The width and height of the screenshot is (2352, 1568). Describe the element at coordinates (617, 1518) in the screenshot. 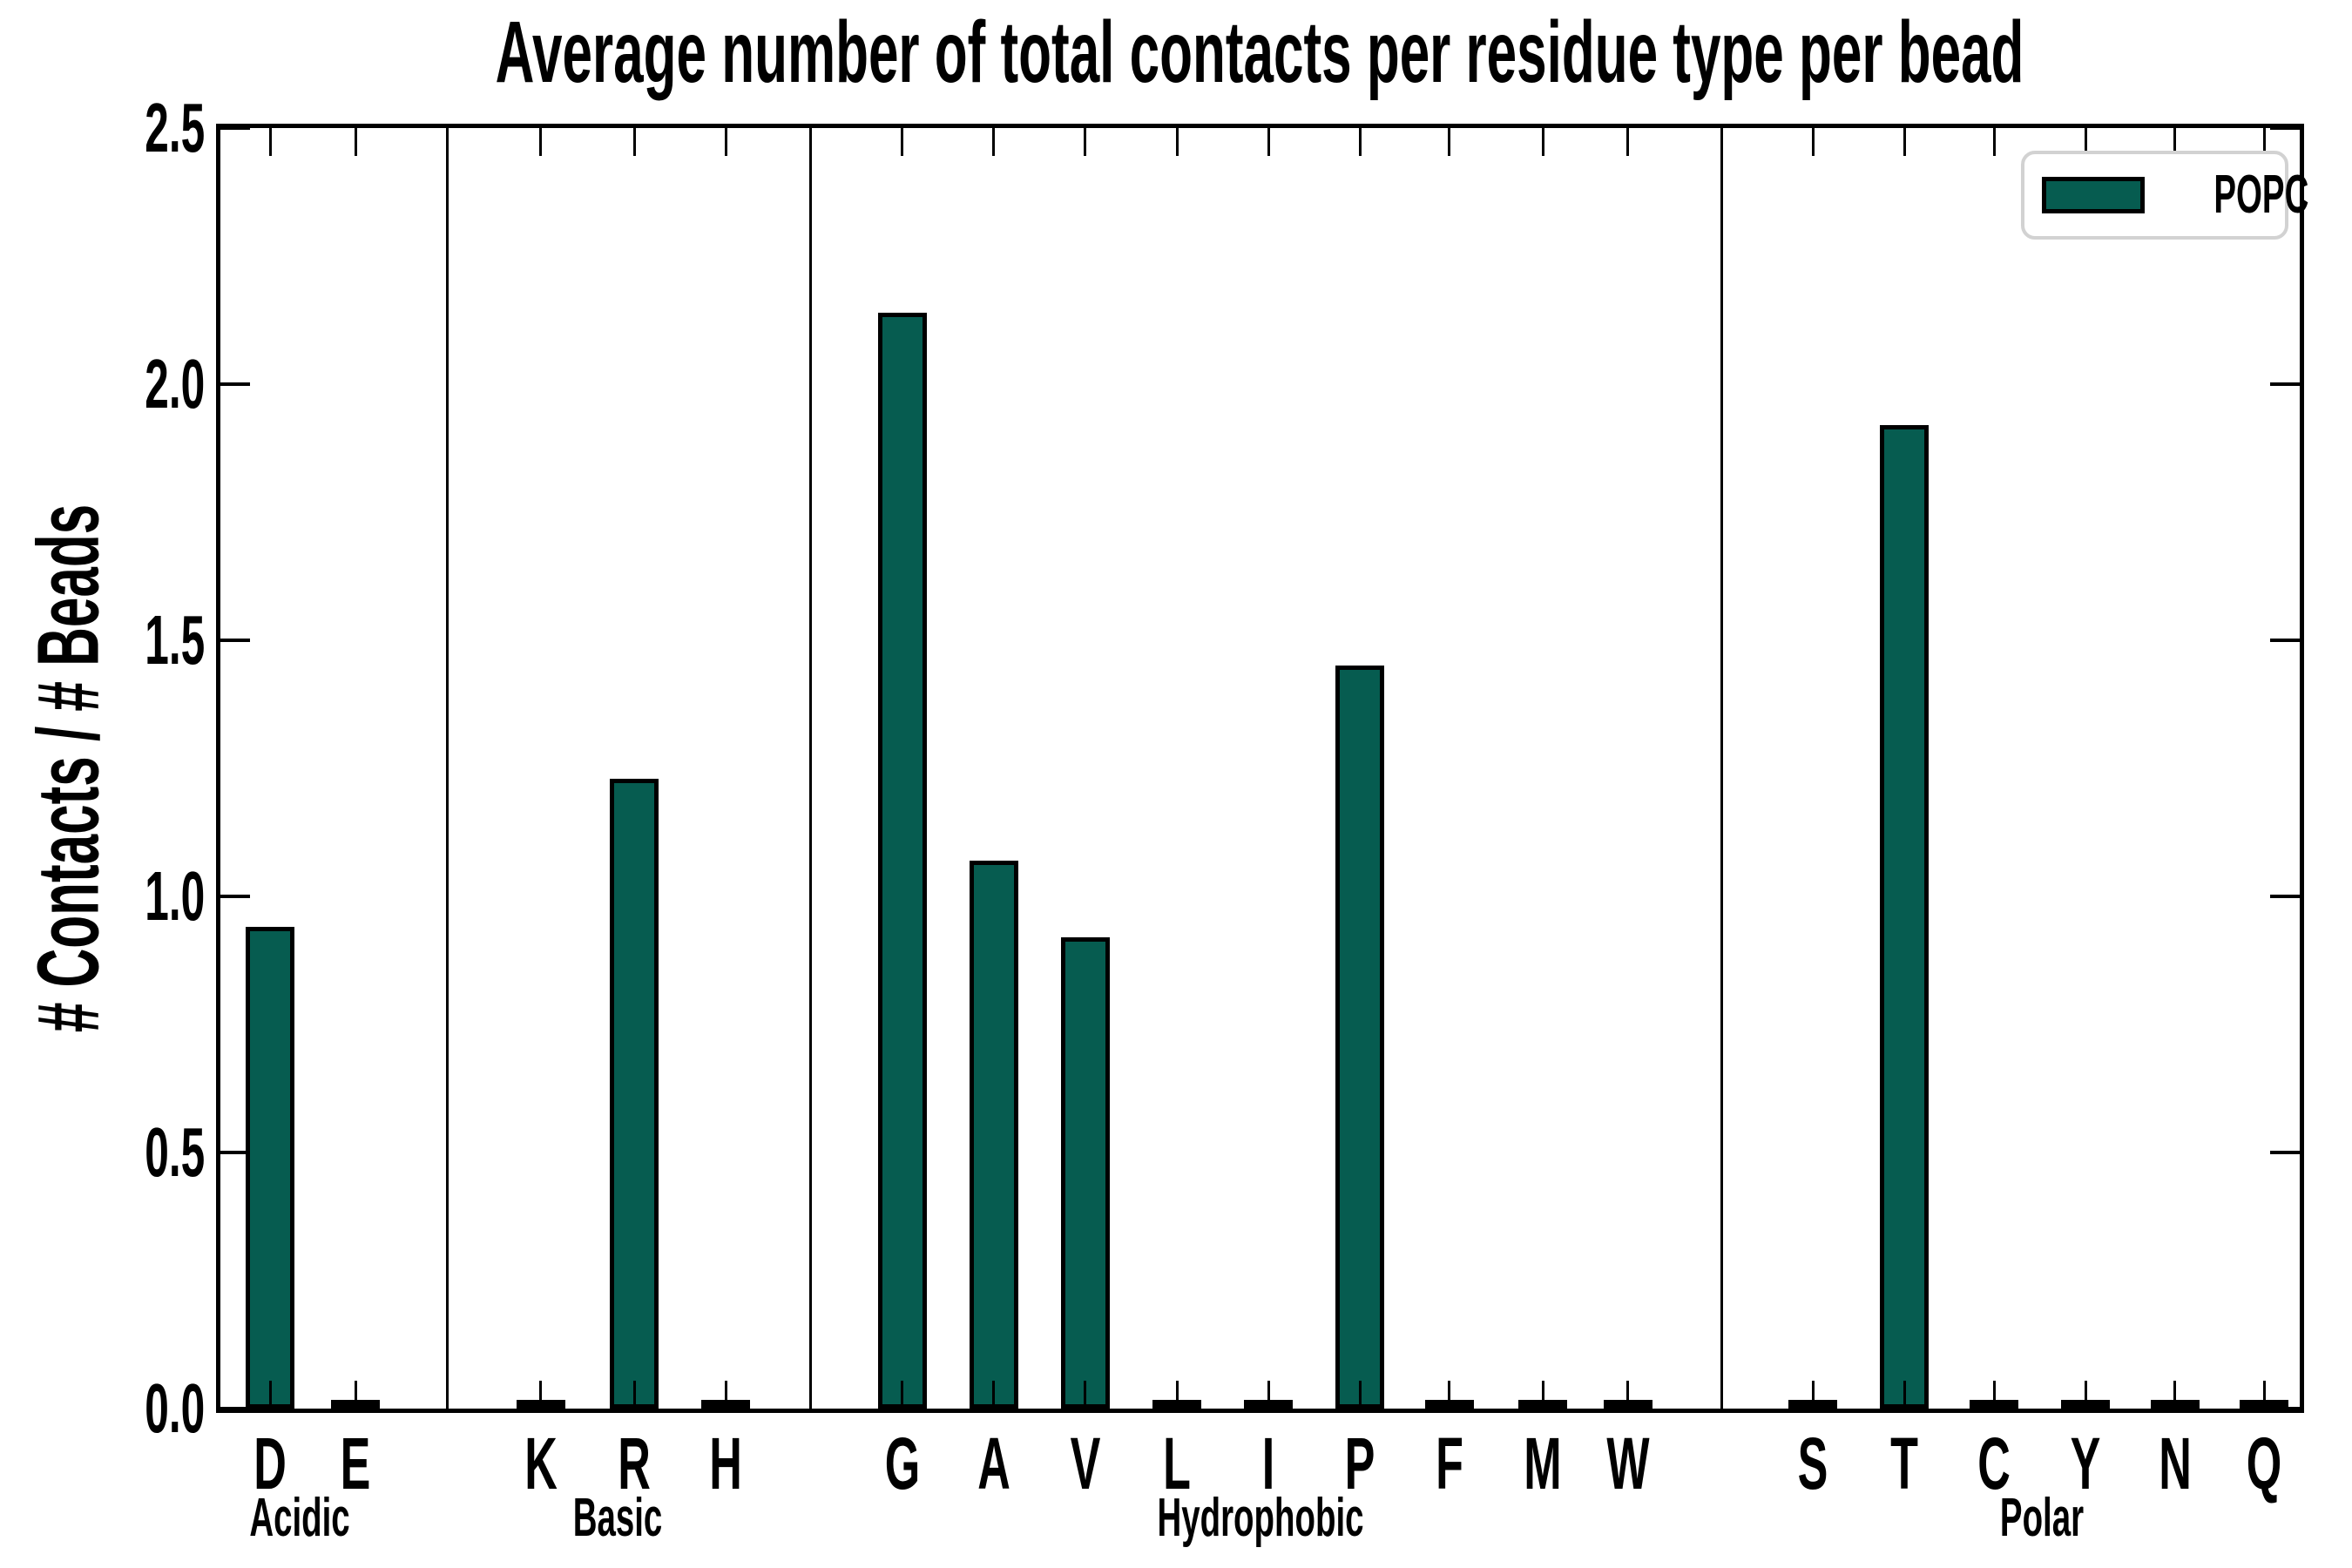

I see `group-label-basic: Basic` at that location.